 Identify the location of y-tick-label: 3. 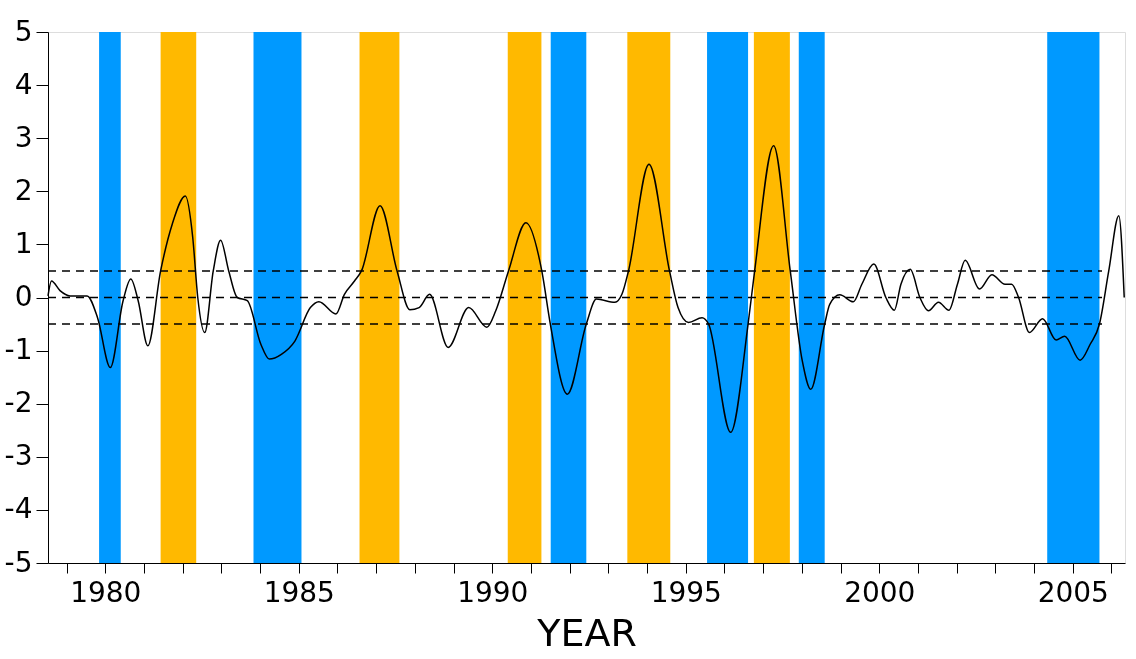
(23, 137).